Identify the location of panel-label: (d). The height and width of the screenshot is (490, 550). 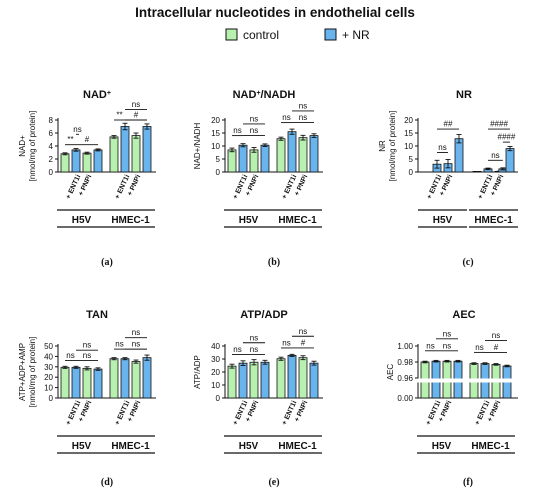
(107, 482).